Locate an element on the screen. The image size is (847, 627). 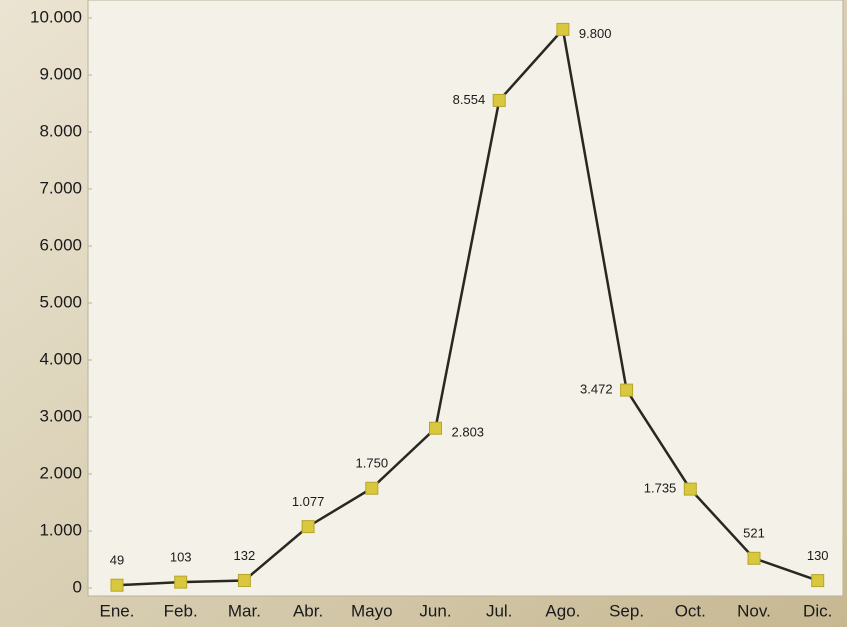
y-tick-label: 2.000 is located at coordinates (60, 472).